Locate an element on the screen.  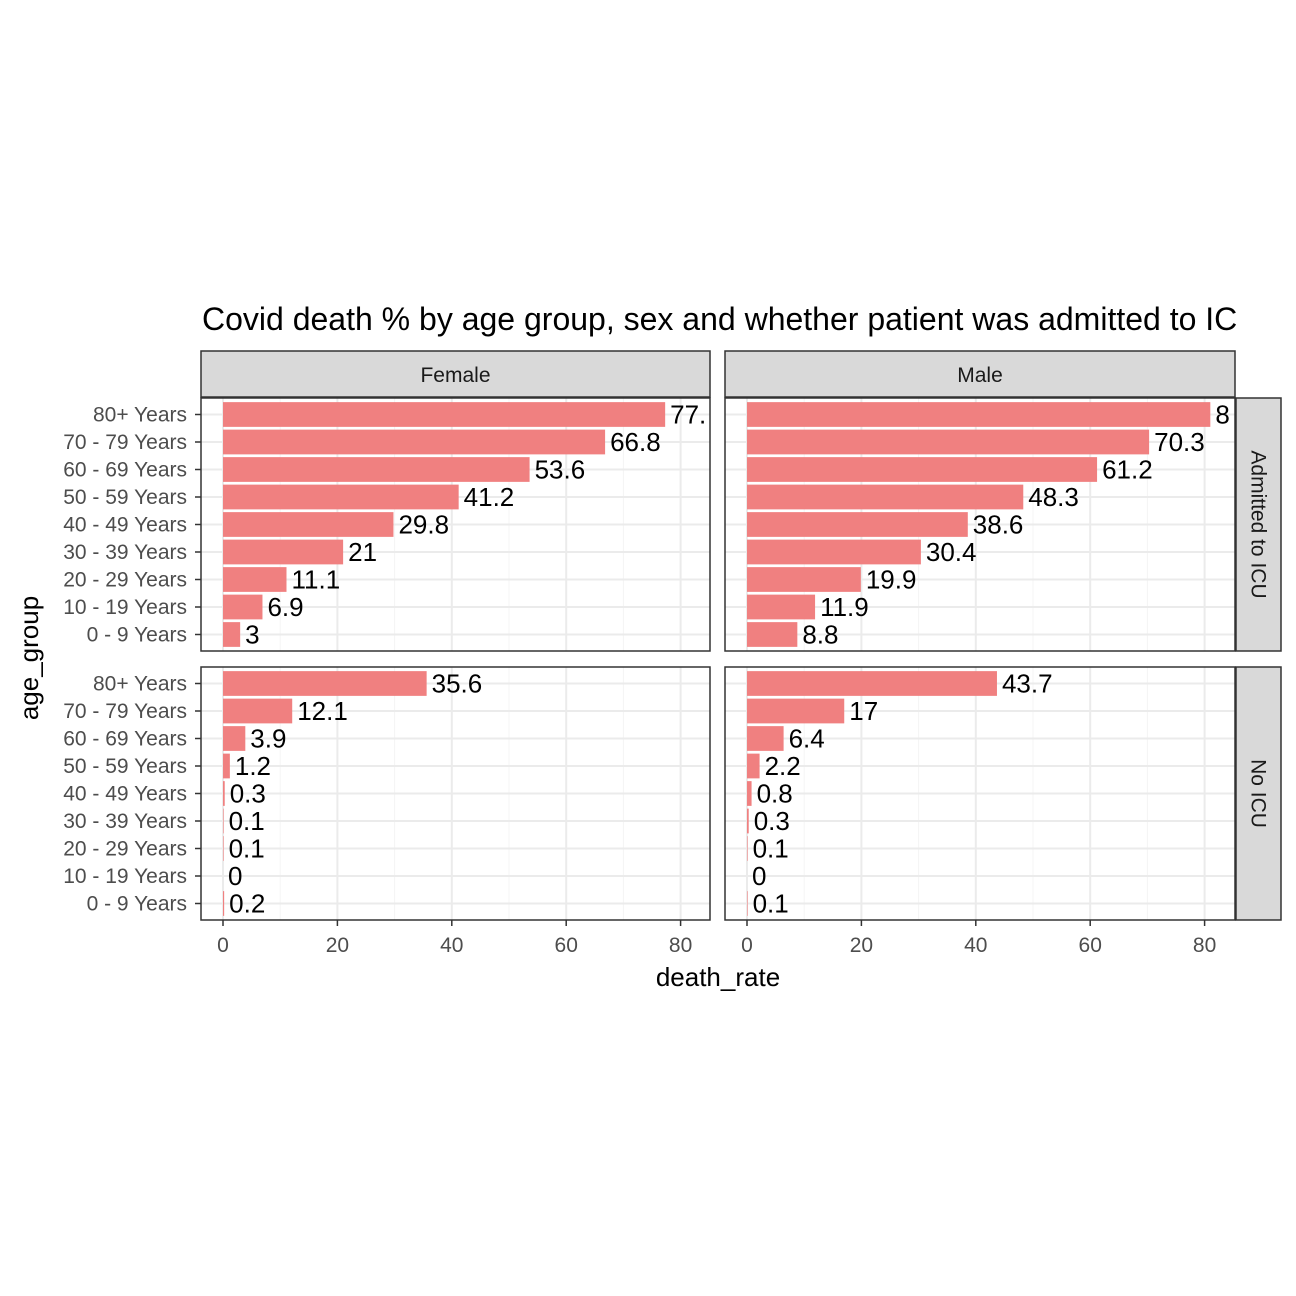
bar-value-label: 48.3 is located at coordinates (1053, 497).